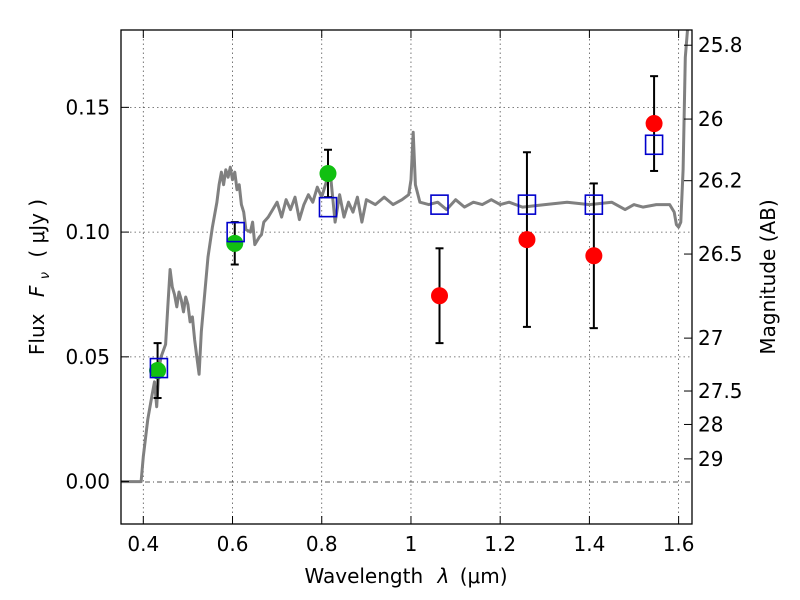 This screenshot has width=800, height=600. I want to click on x-axis-label-text: Wavelength, so click(363, 576).